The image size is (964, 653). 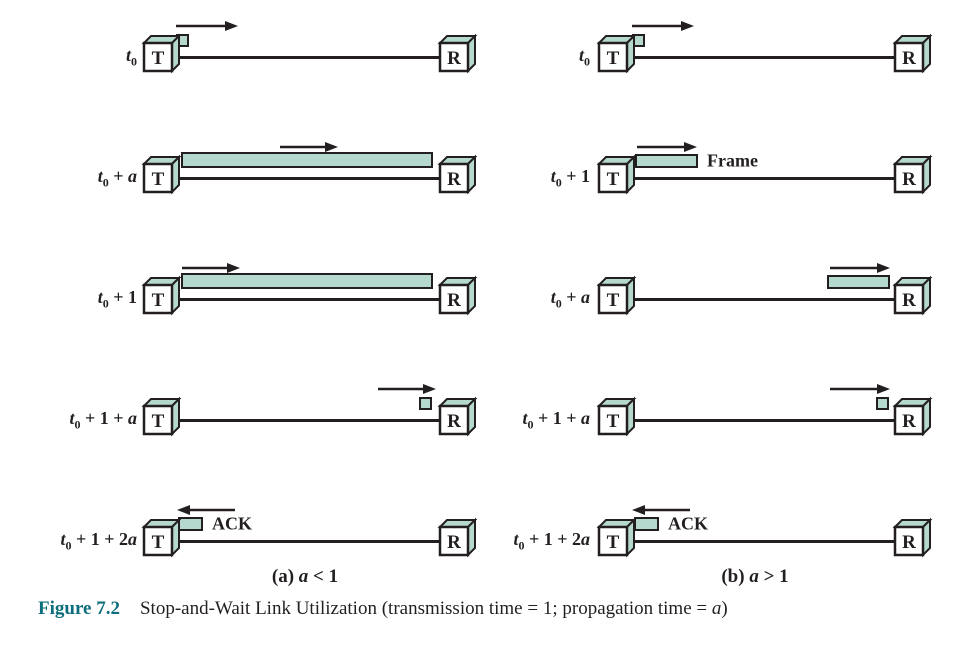 I want to click on time-label: t0 + 1 + a, so click(x=556, y=420).